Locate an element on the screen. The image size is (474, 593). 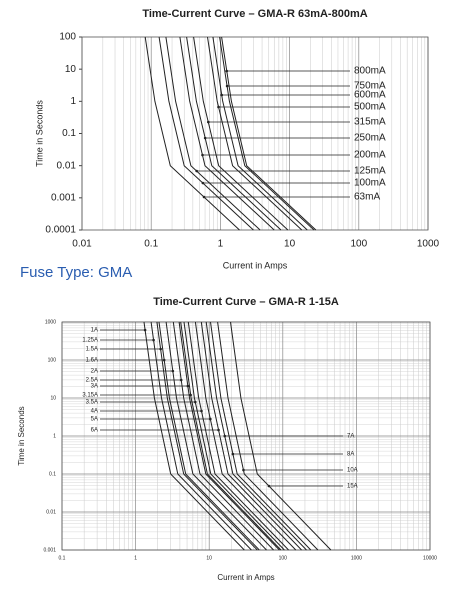
chart-title: Time-Current Curve – GMA-R 1-15A is located at coordinates (246, 302).